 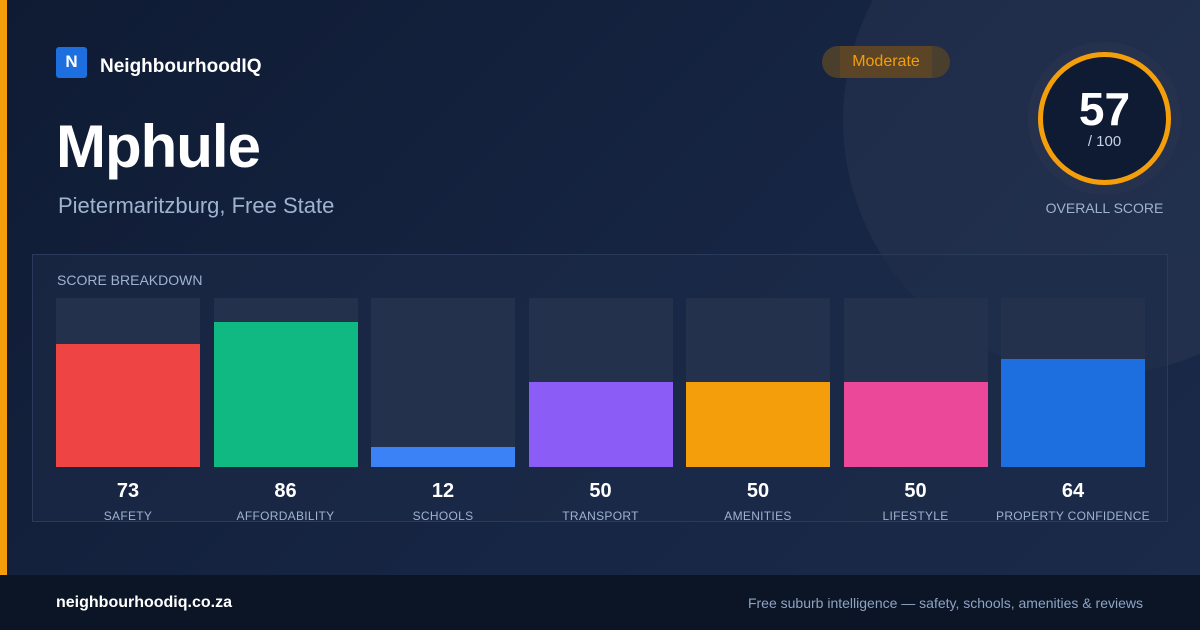 What do you see at coordinates (130, 280) in the screenshot?
I see `score-breakdown-title: SCORE BREAKDOWN` at bounding box center [130, 280].